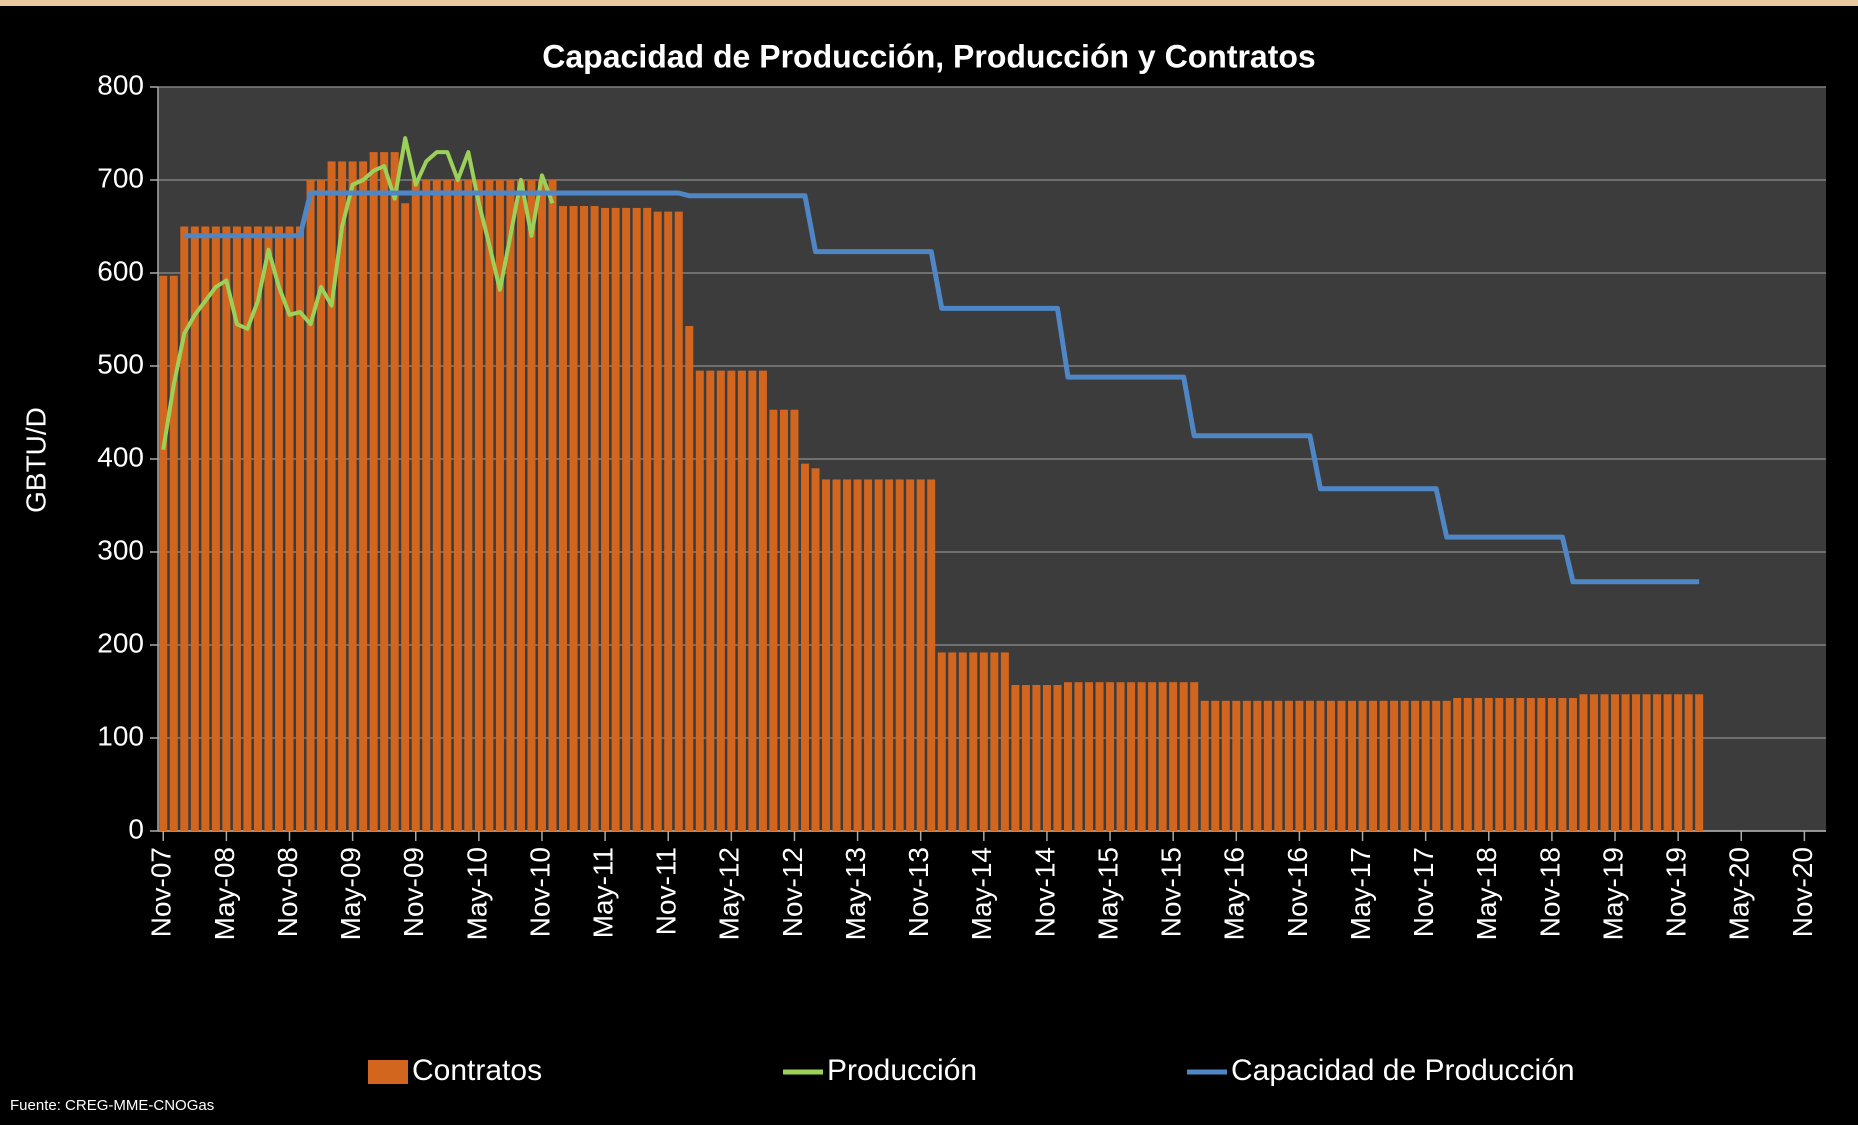  Describe the element at coordinates (902, 1070) in the screenshot. I see `legend-label: Producción` at that location.